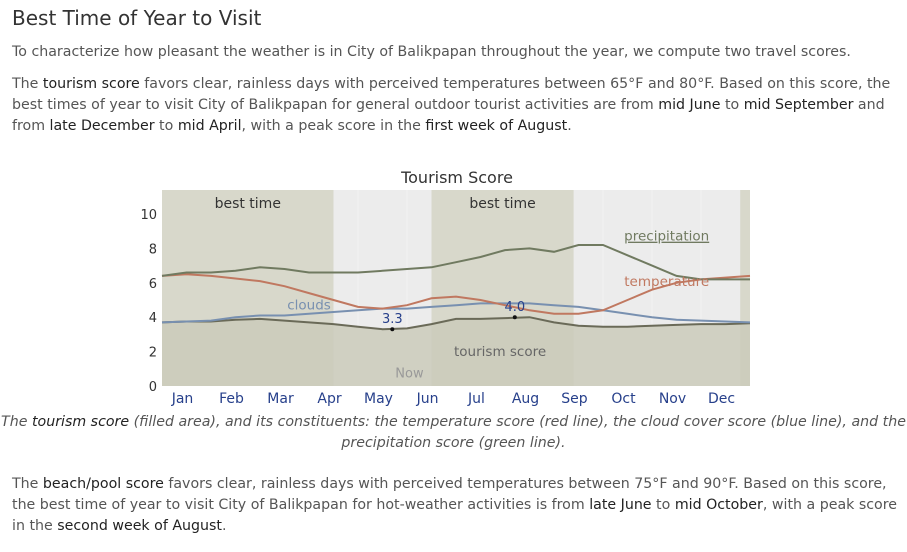 The width and height of the screenshot is (907, 552). I want to click on highlight: mid April, so click(209, 126).